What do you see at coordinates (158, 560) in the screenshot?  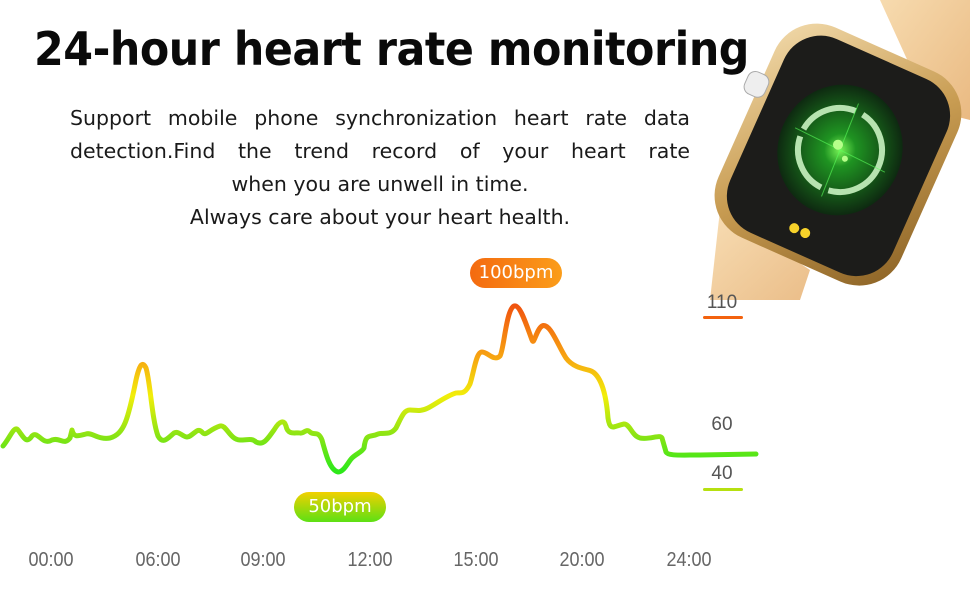 I see `x-tick-06: 06:00` at bounding box center [158, 560].